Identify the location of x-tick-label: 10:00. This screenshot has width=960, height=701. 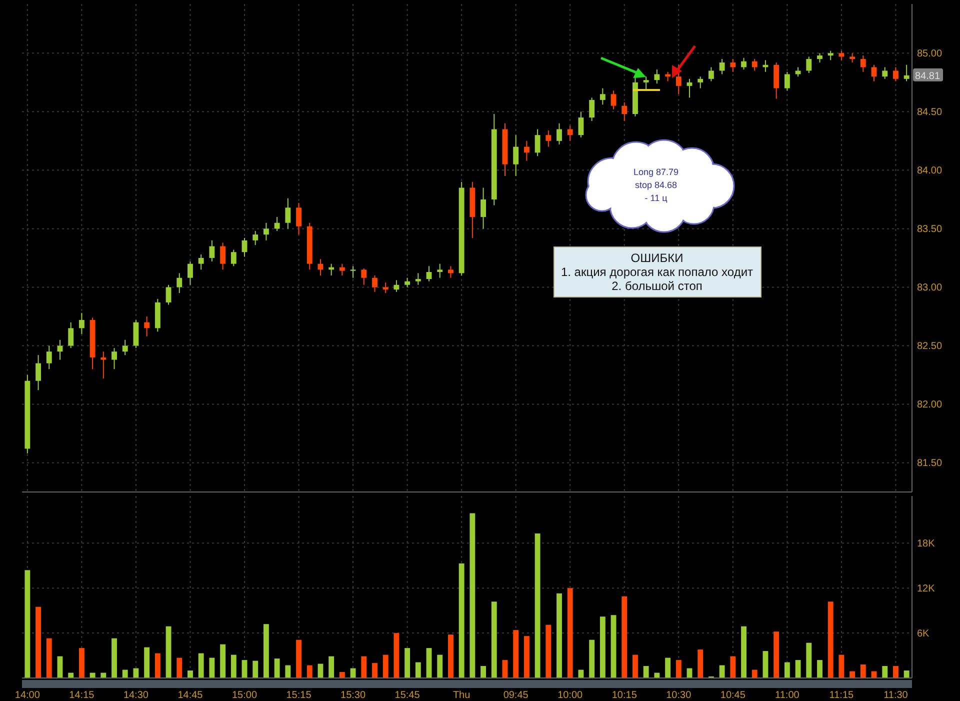
(571, 695).